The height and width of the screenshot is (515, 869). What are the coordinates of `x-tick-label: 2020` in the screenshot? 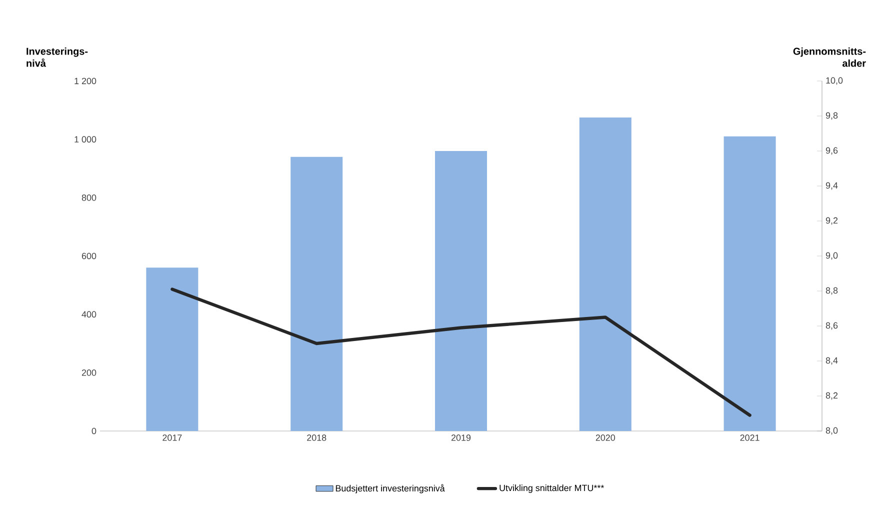 It's located at (606, 437).